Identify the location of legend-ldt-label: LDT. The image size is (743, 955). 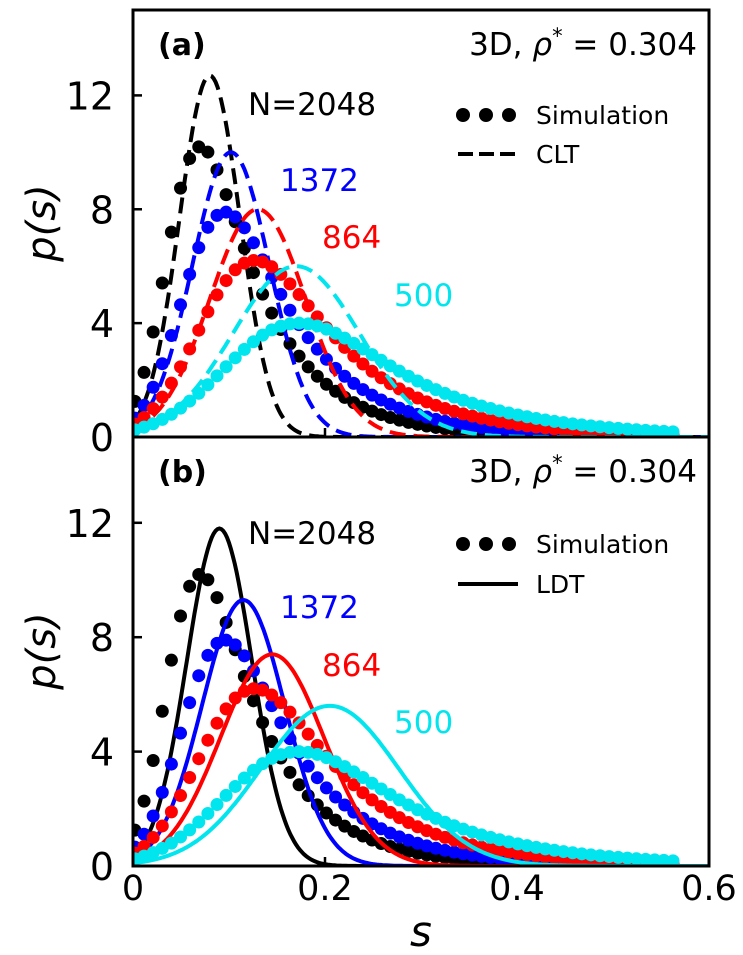
(560, 584).